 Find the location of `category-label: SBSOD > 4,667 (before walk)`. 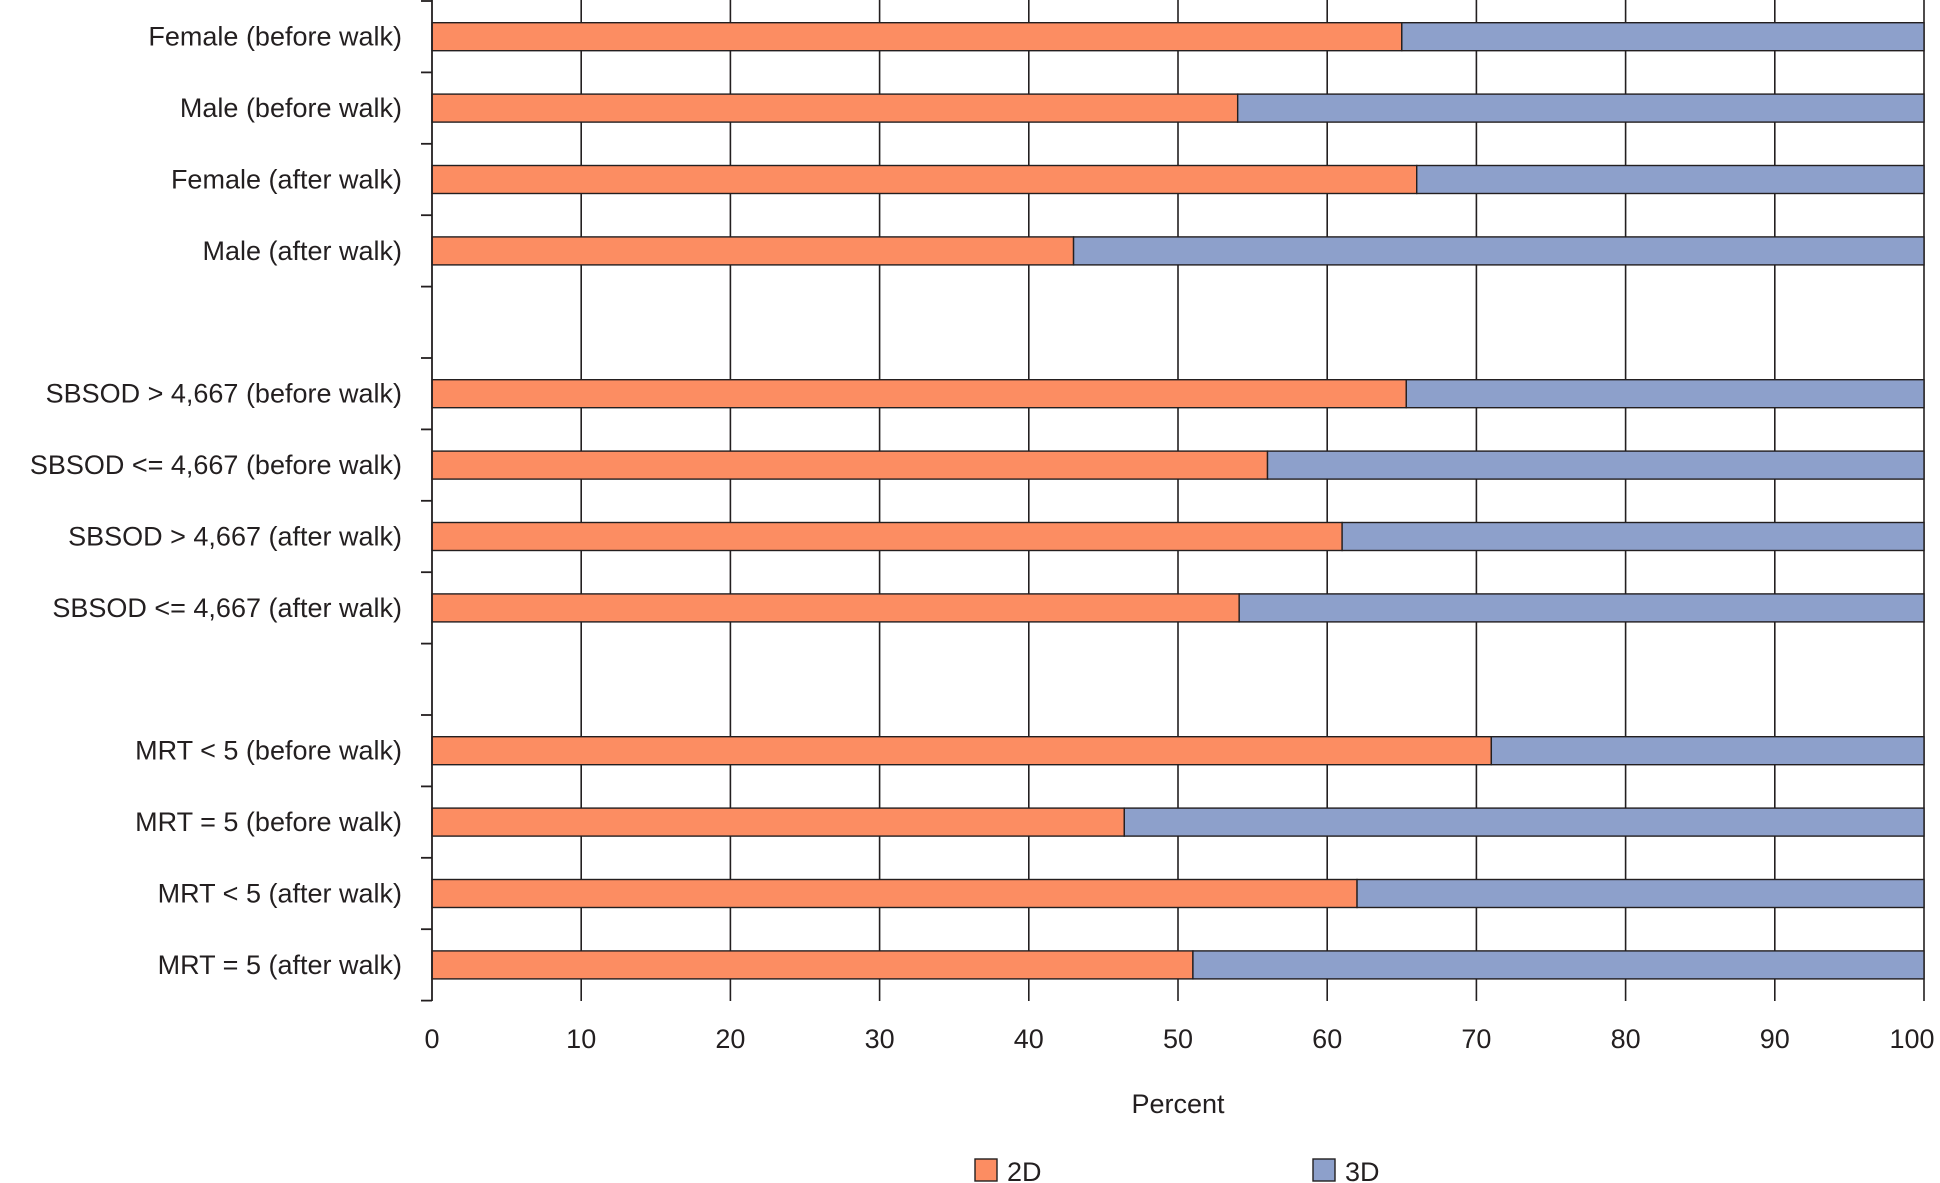

category-label: SBSOD > 4,667 (before walk) is located at coordinates (224, 394).